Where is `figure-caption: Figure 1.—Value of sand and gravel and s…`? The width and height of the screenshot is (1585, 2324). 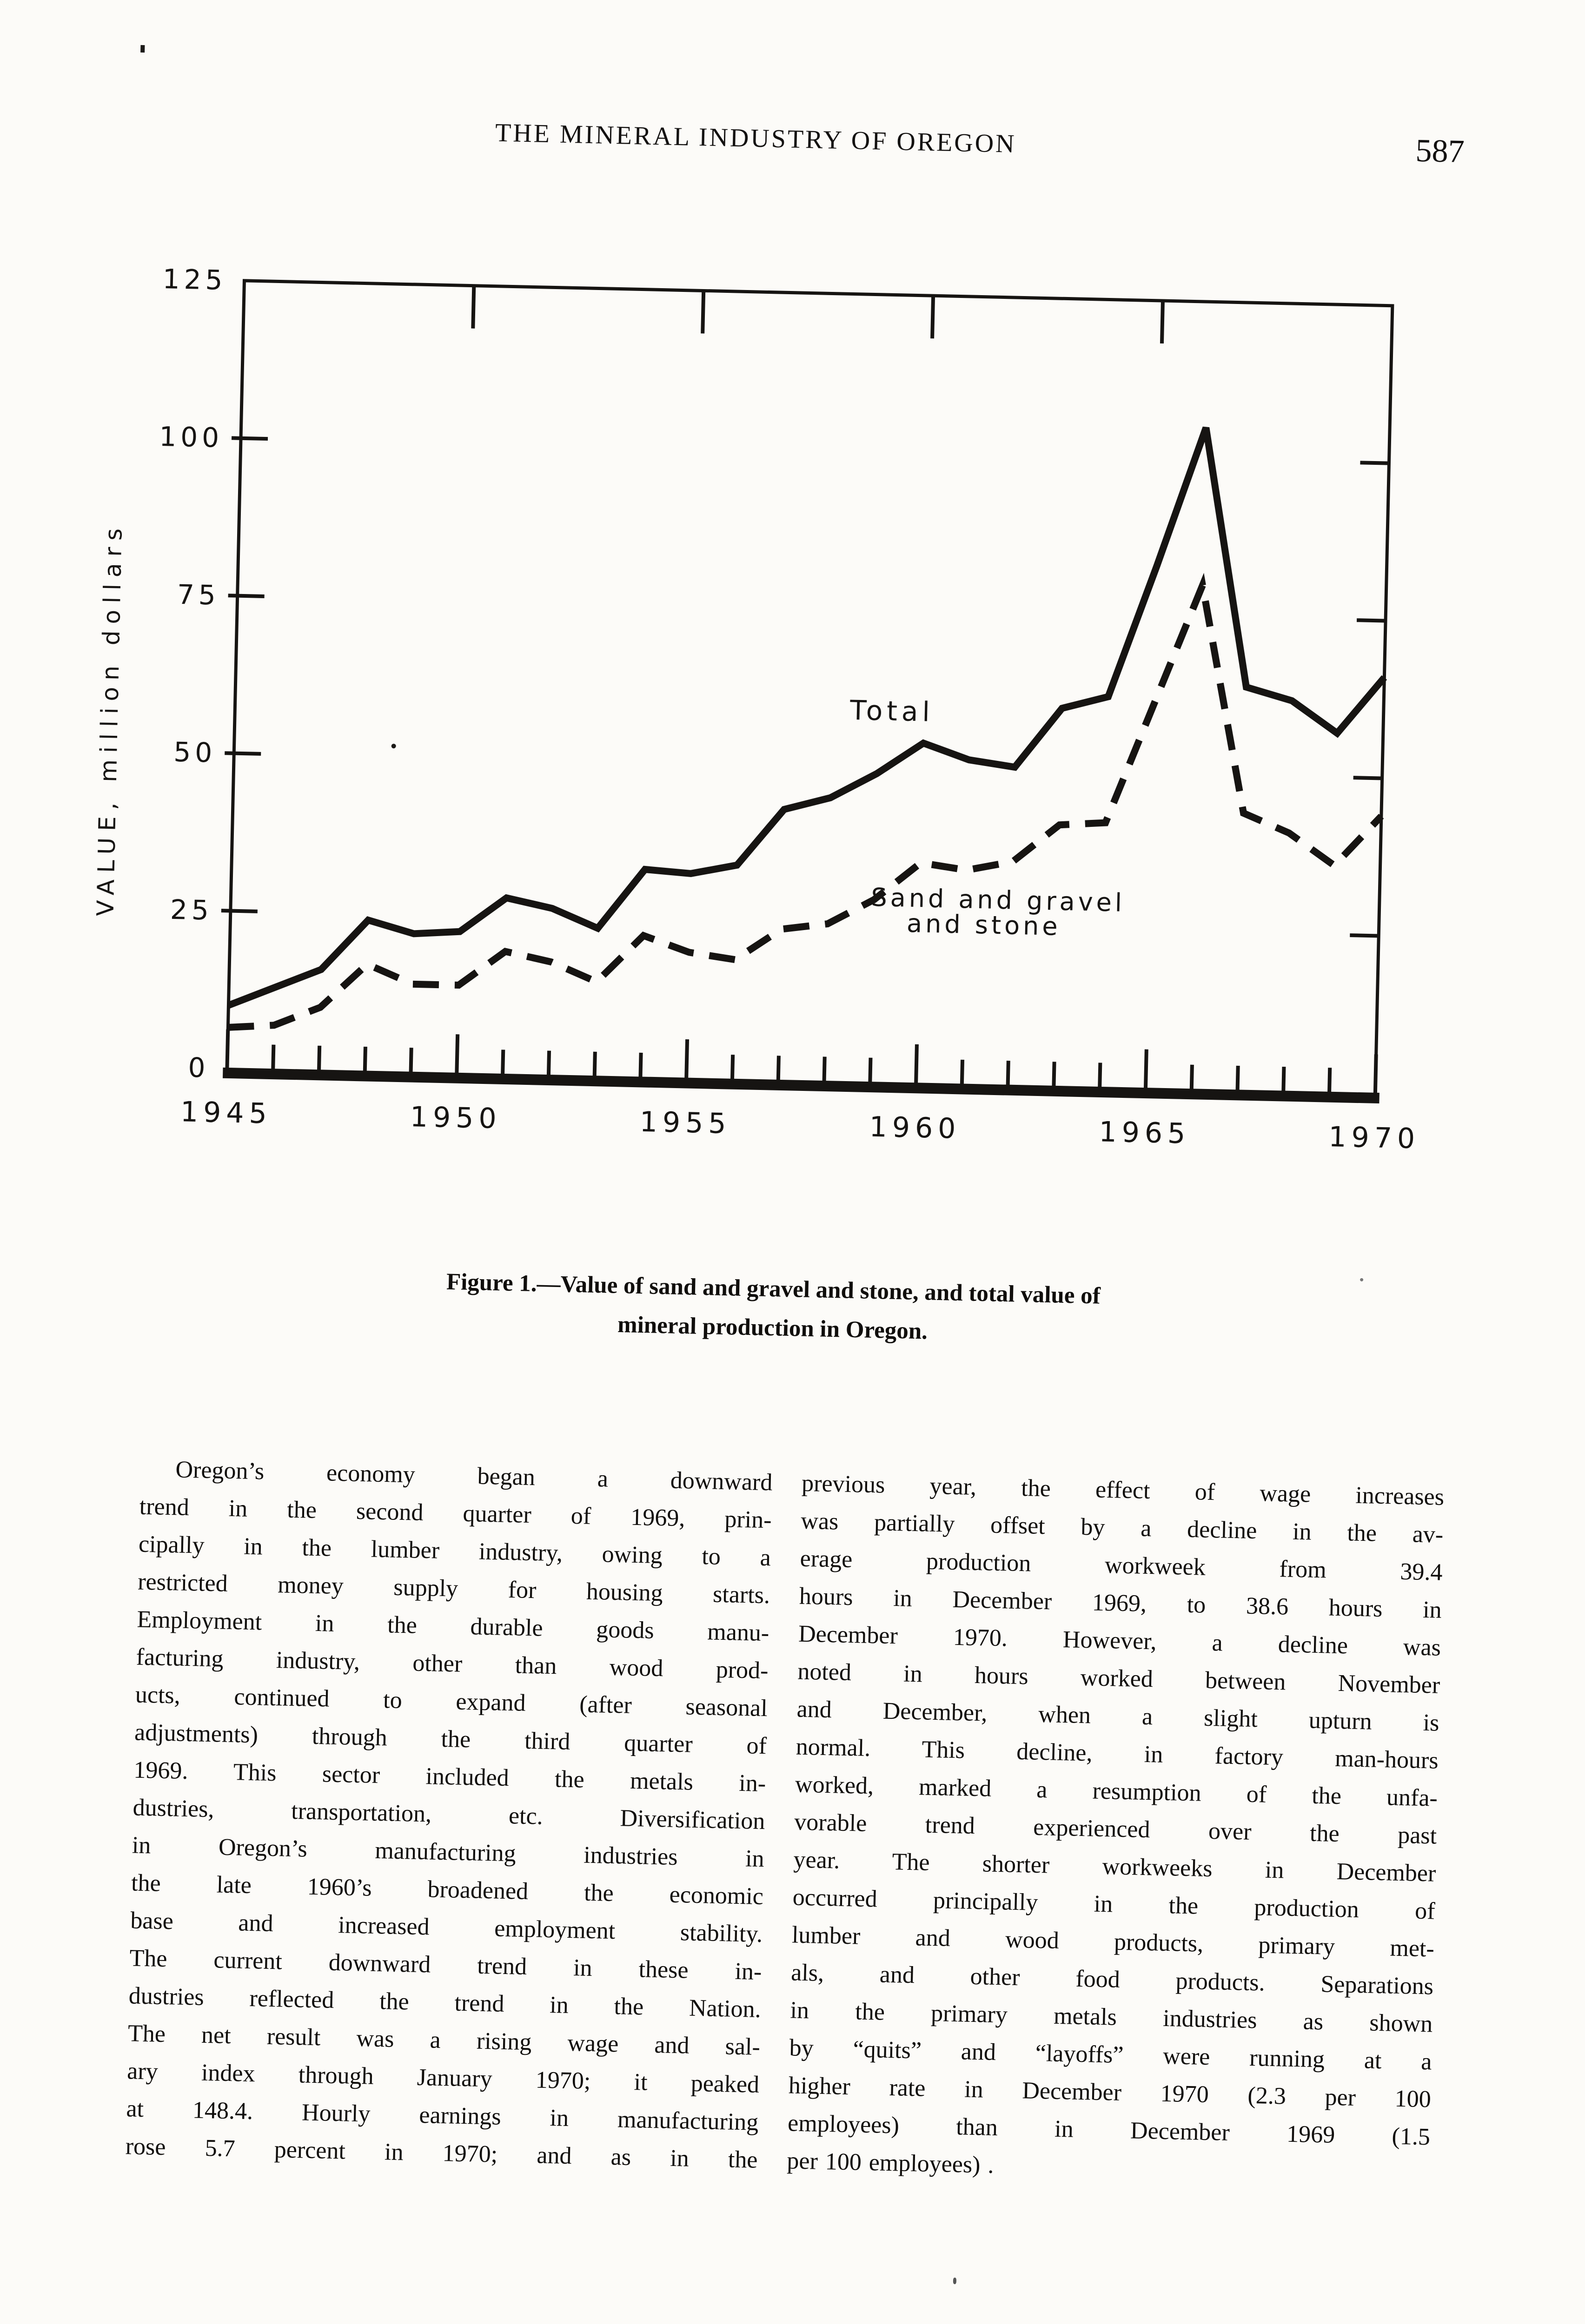
figure-caption: Figure 1.—Value of sand and gravel and s… is located at coordinates (773, 1308).